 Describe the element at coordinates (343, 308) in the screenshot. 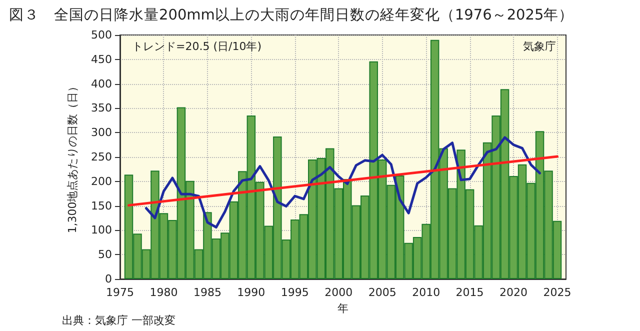

I see `x-axis-title: 年` at that location.